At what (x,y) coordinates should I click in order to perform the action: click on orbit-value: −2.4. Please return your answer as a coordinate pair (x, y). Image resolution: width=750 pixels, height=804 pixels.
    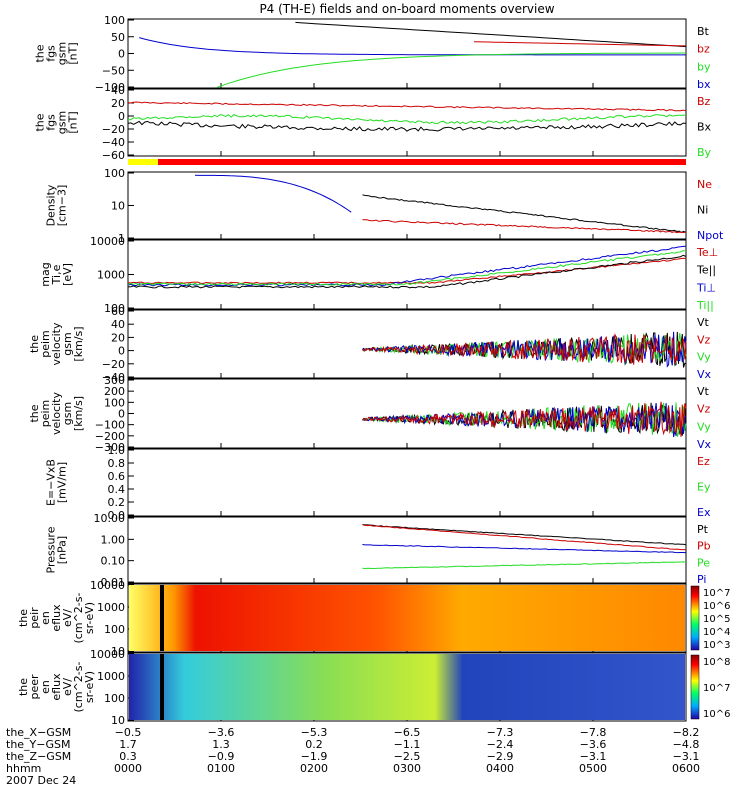
    Looking at the image, I should click on (500, 744).